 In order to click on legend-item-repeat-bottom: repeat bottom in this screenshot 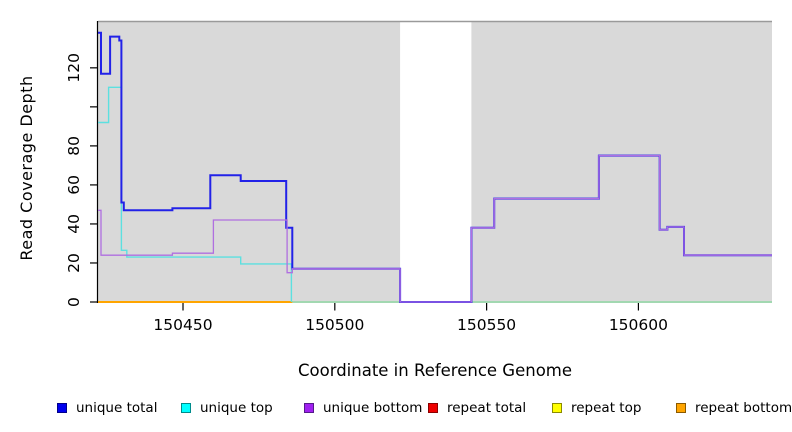, I will do `click(734, 408)`.